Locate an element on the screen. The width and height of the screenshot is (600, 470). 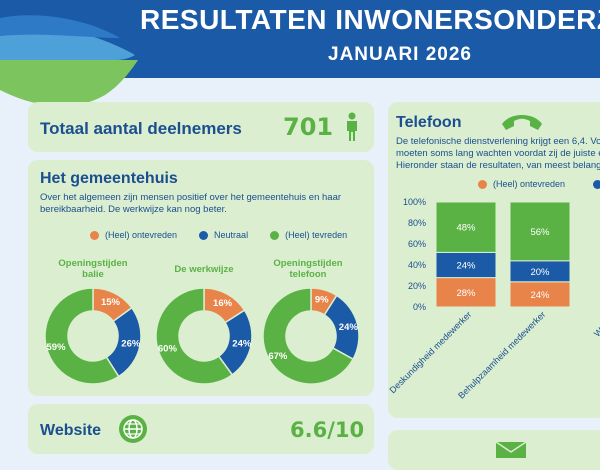
mail-card is located at coordinates (494, 450).